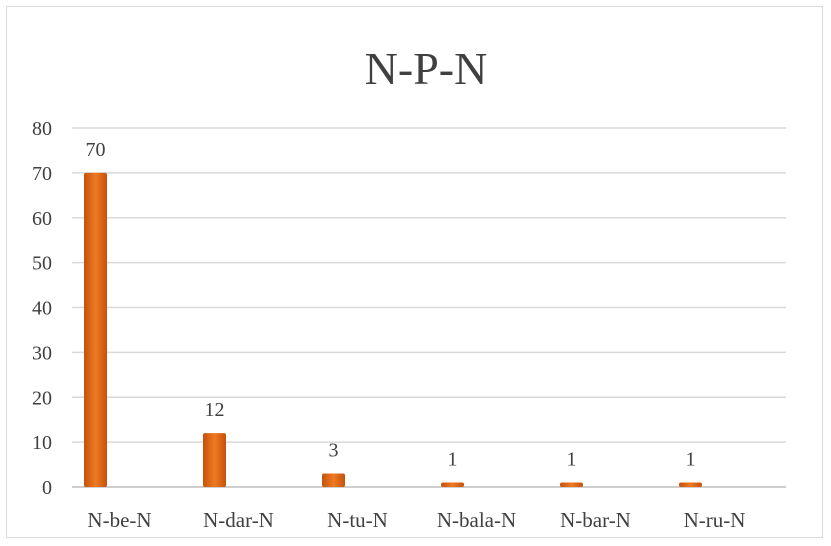  What do you see at coordinates (42, 443) in the screenshot?
I see `y-tick-label: 10` at bounding box center [42, 443].